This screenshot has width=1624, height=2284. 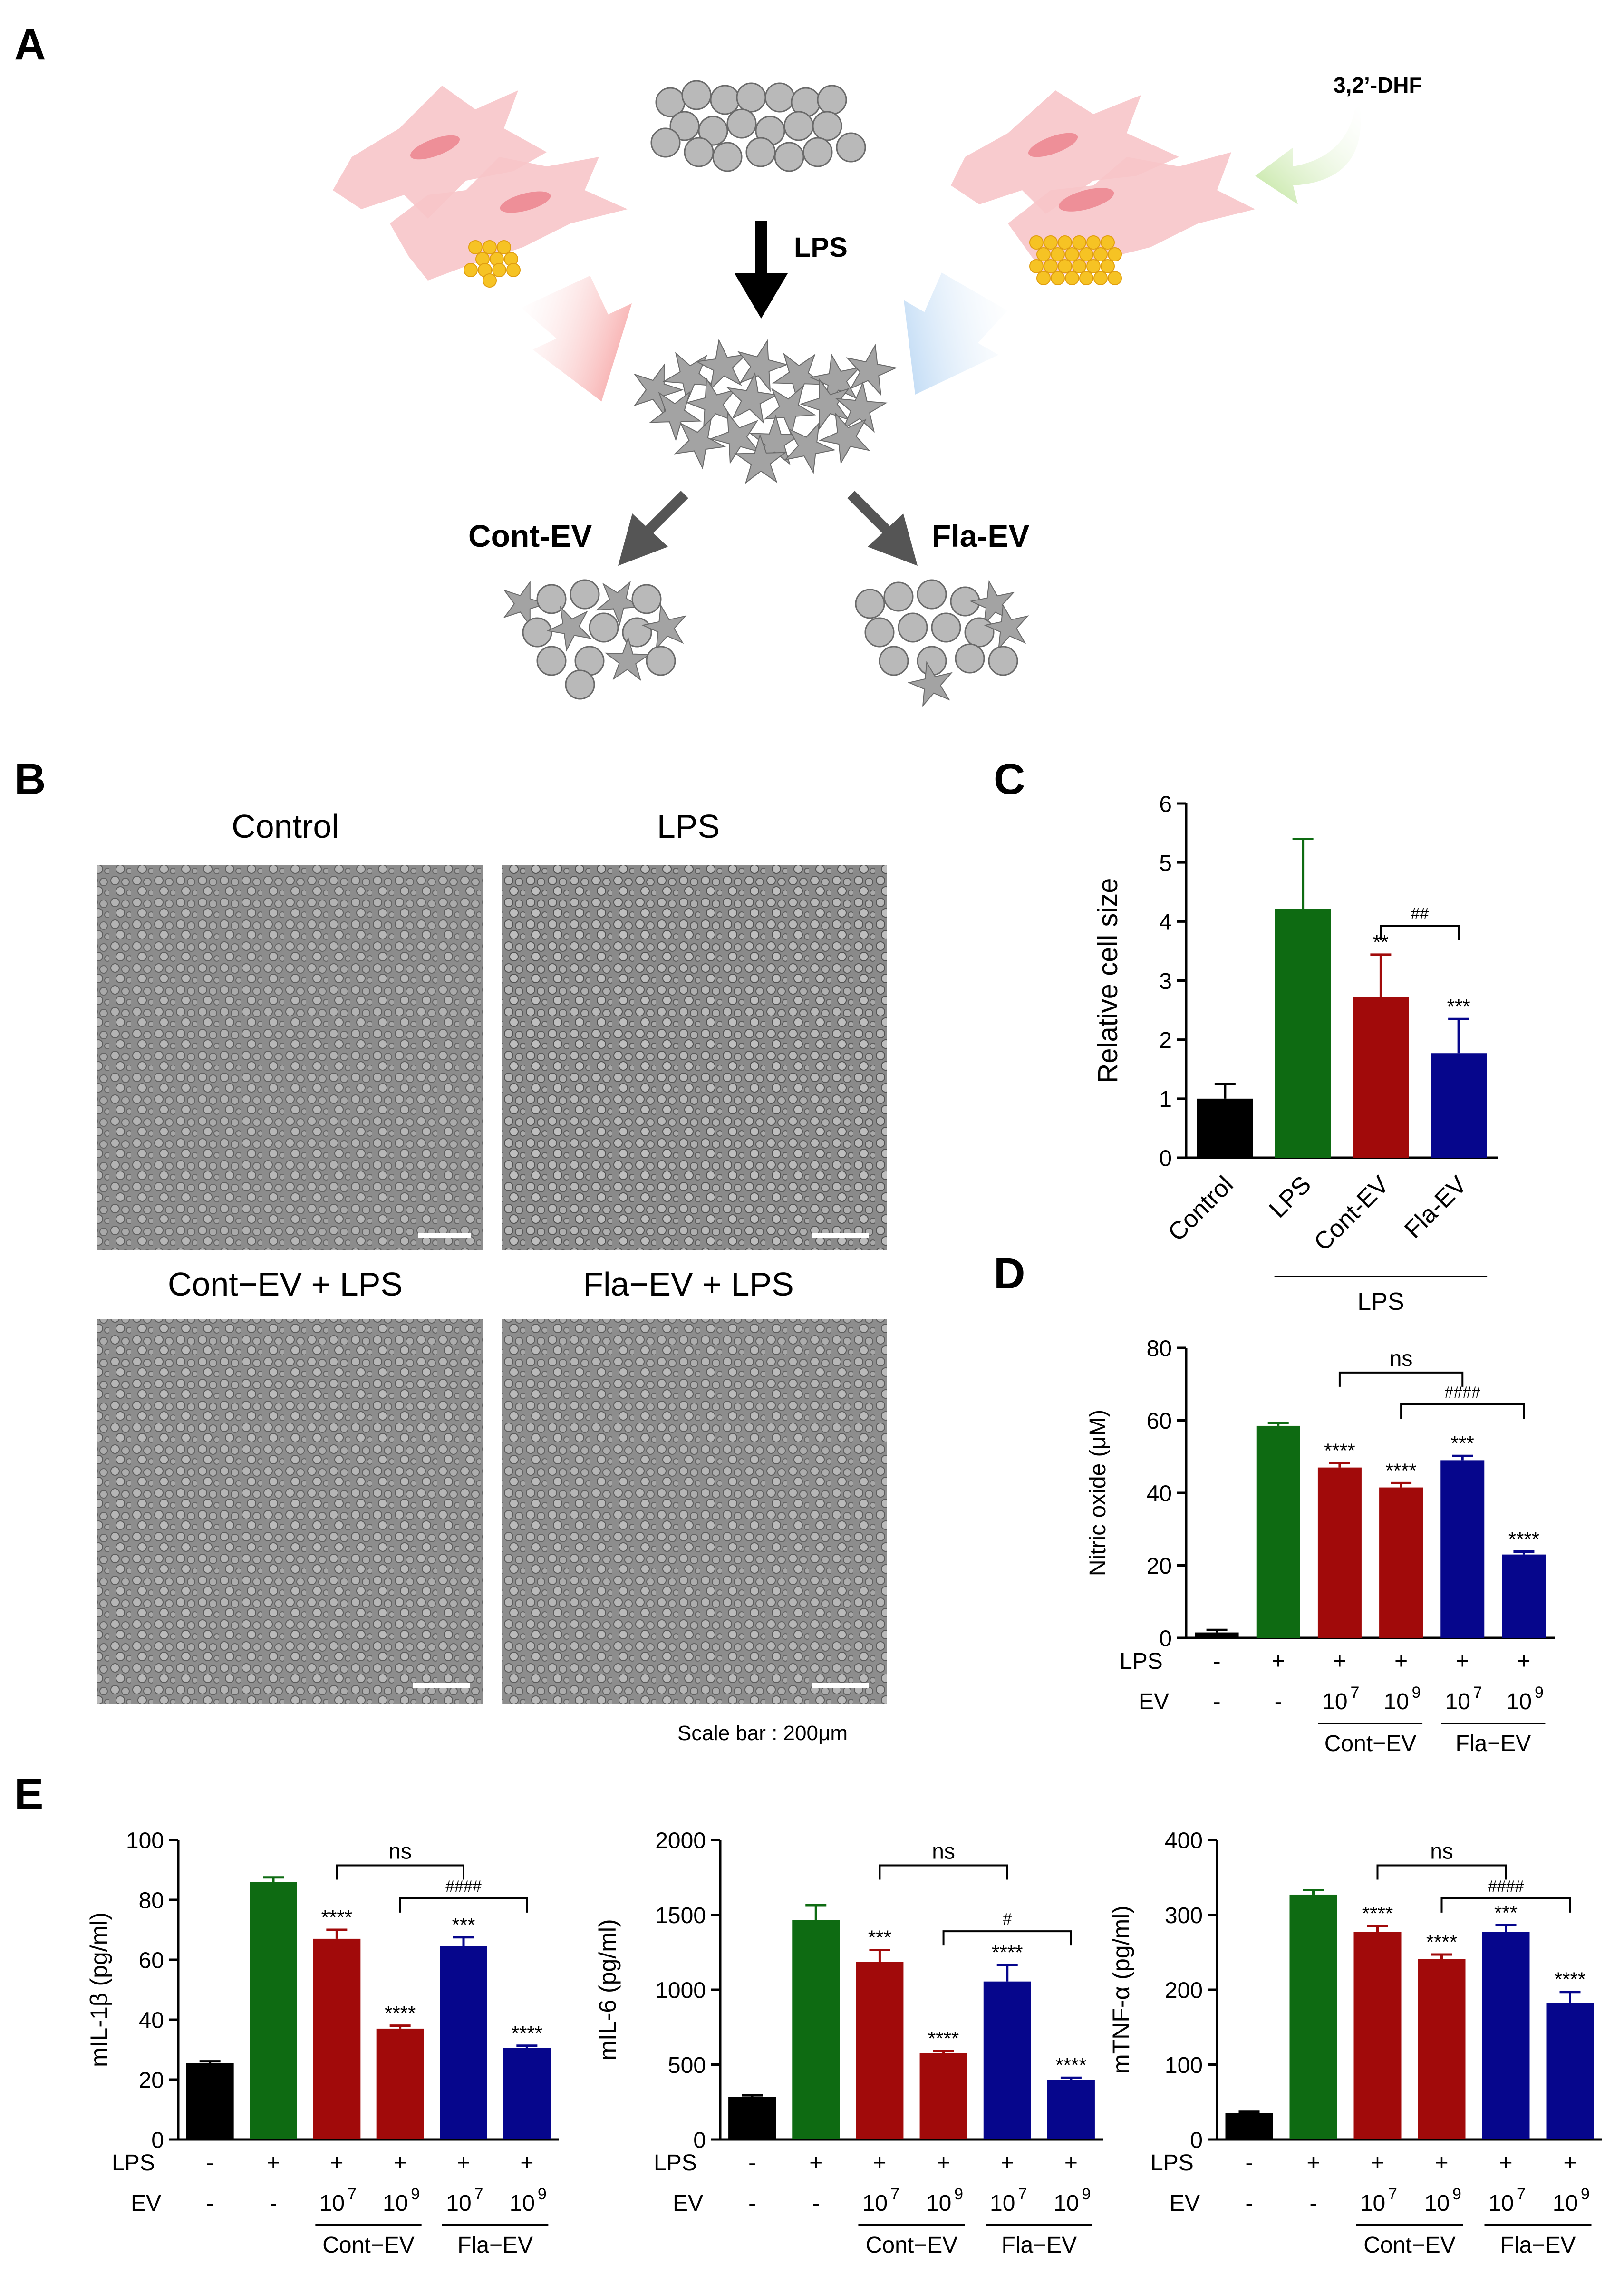 What do you see at coordinates (1184, 1991) in the screenshot?
I see `y-tick-label: 200` at bounding box center [1184, 1991].